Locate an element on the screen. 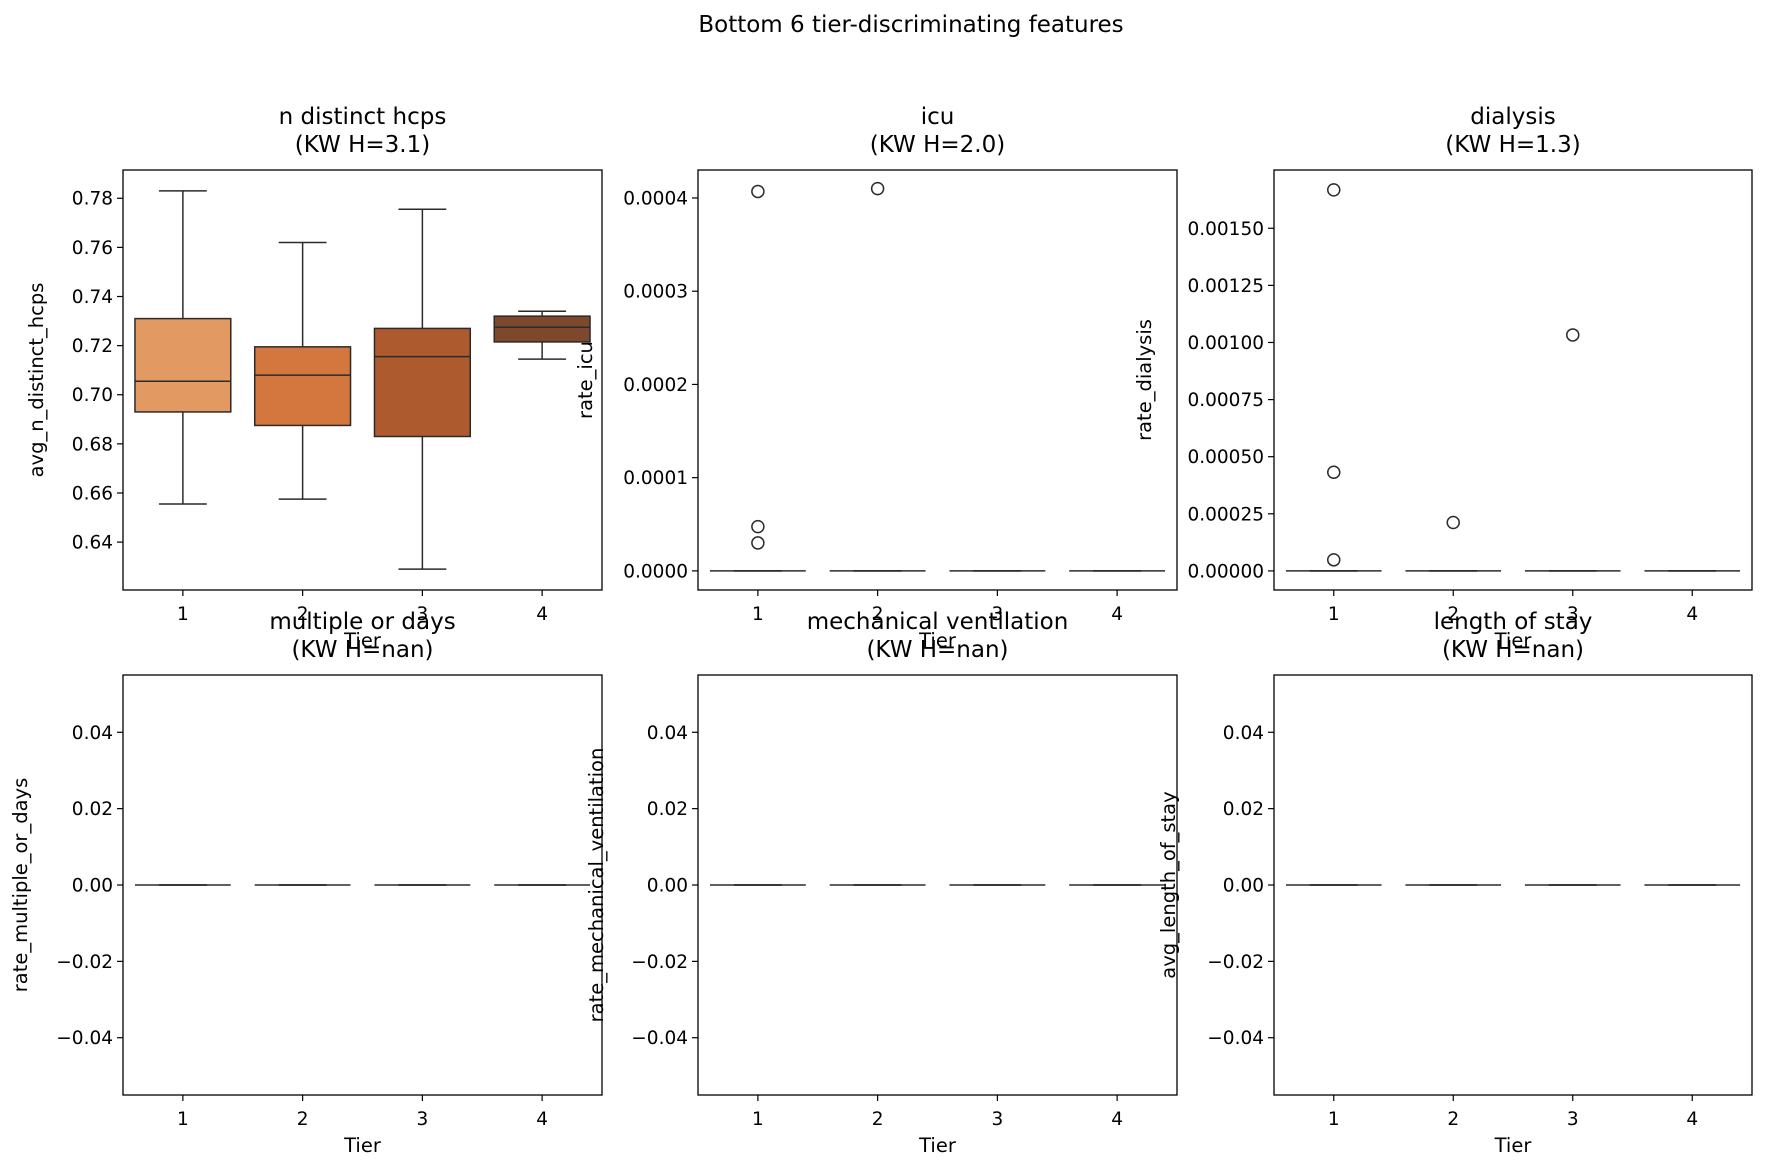 This screenshot has width=1765, height=1172. y-tick-label: 0.66 is located at coordinates (92, 493).